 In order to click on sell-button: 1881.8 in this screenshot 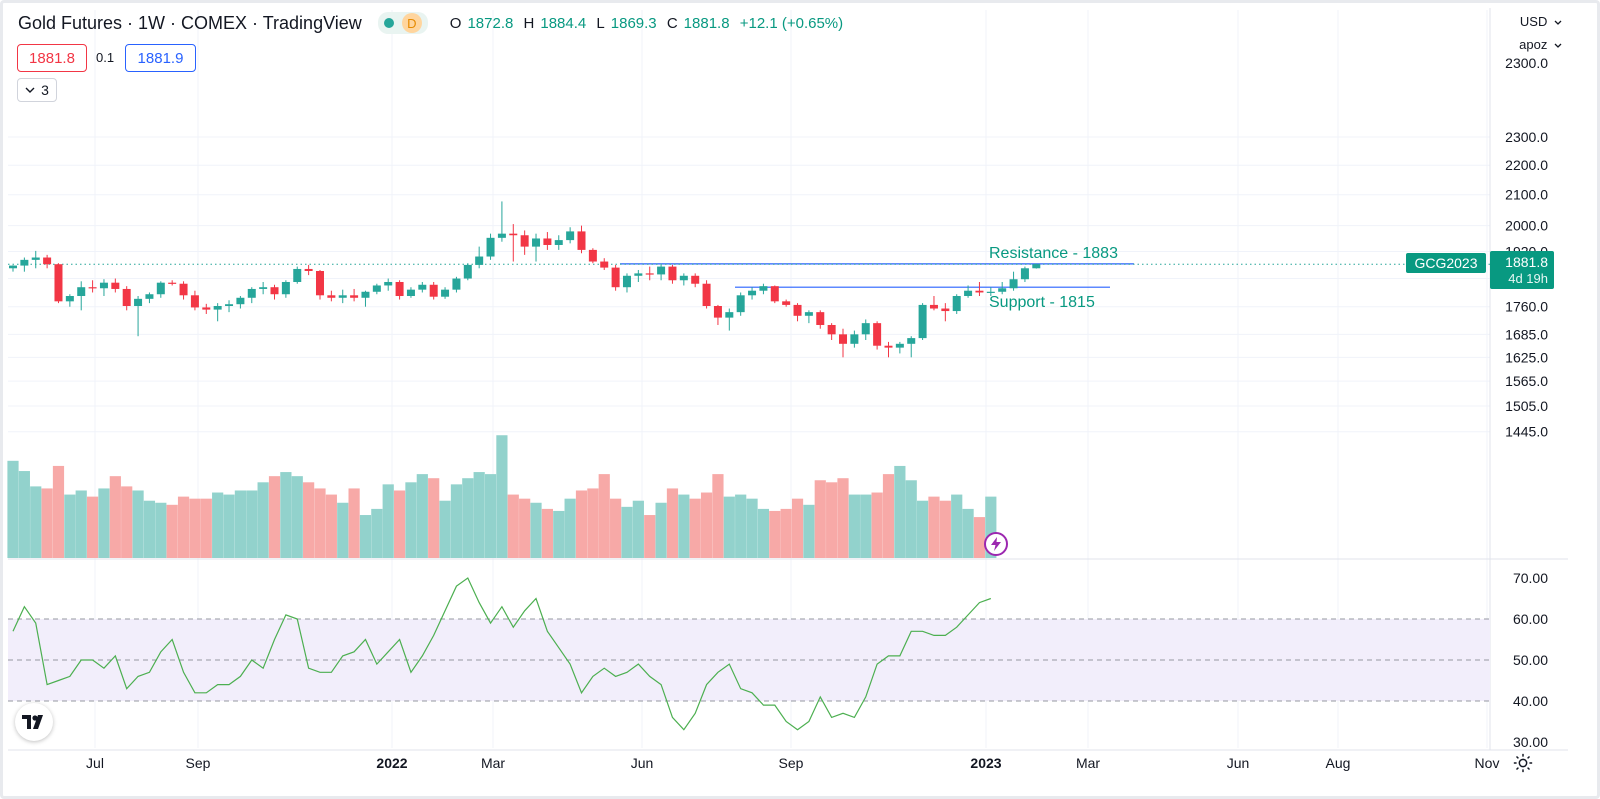, I will do `click(52, 58)`.